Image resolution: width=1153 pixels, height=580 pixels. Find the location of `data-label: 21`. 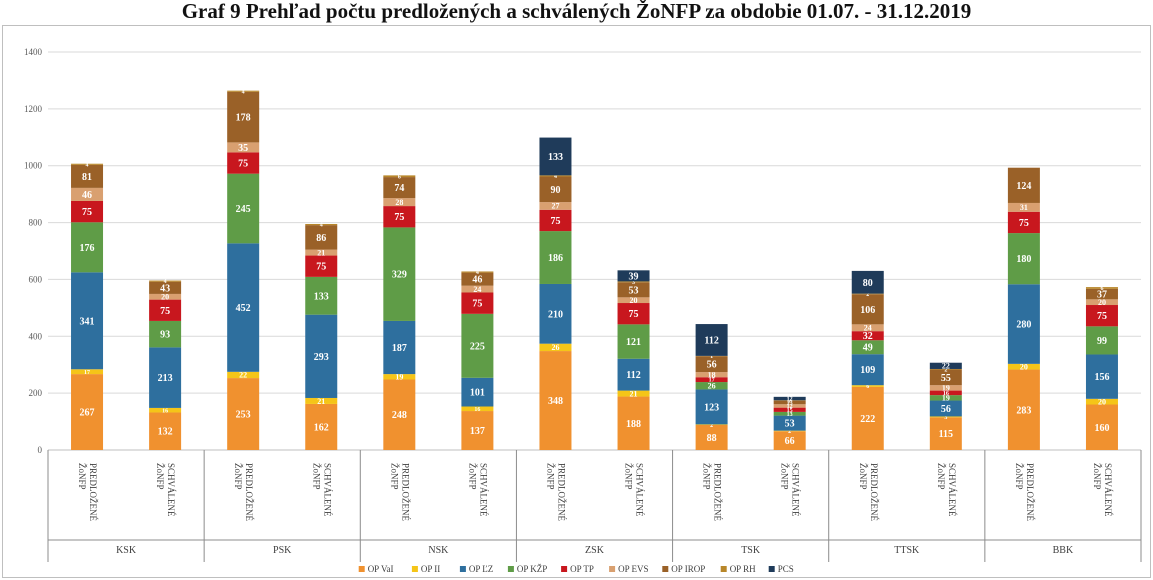

data-label: 21 is located at coordinates (321, 252).